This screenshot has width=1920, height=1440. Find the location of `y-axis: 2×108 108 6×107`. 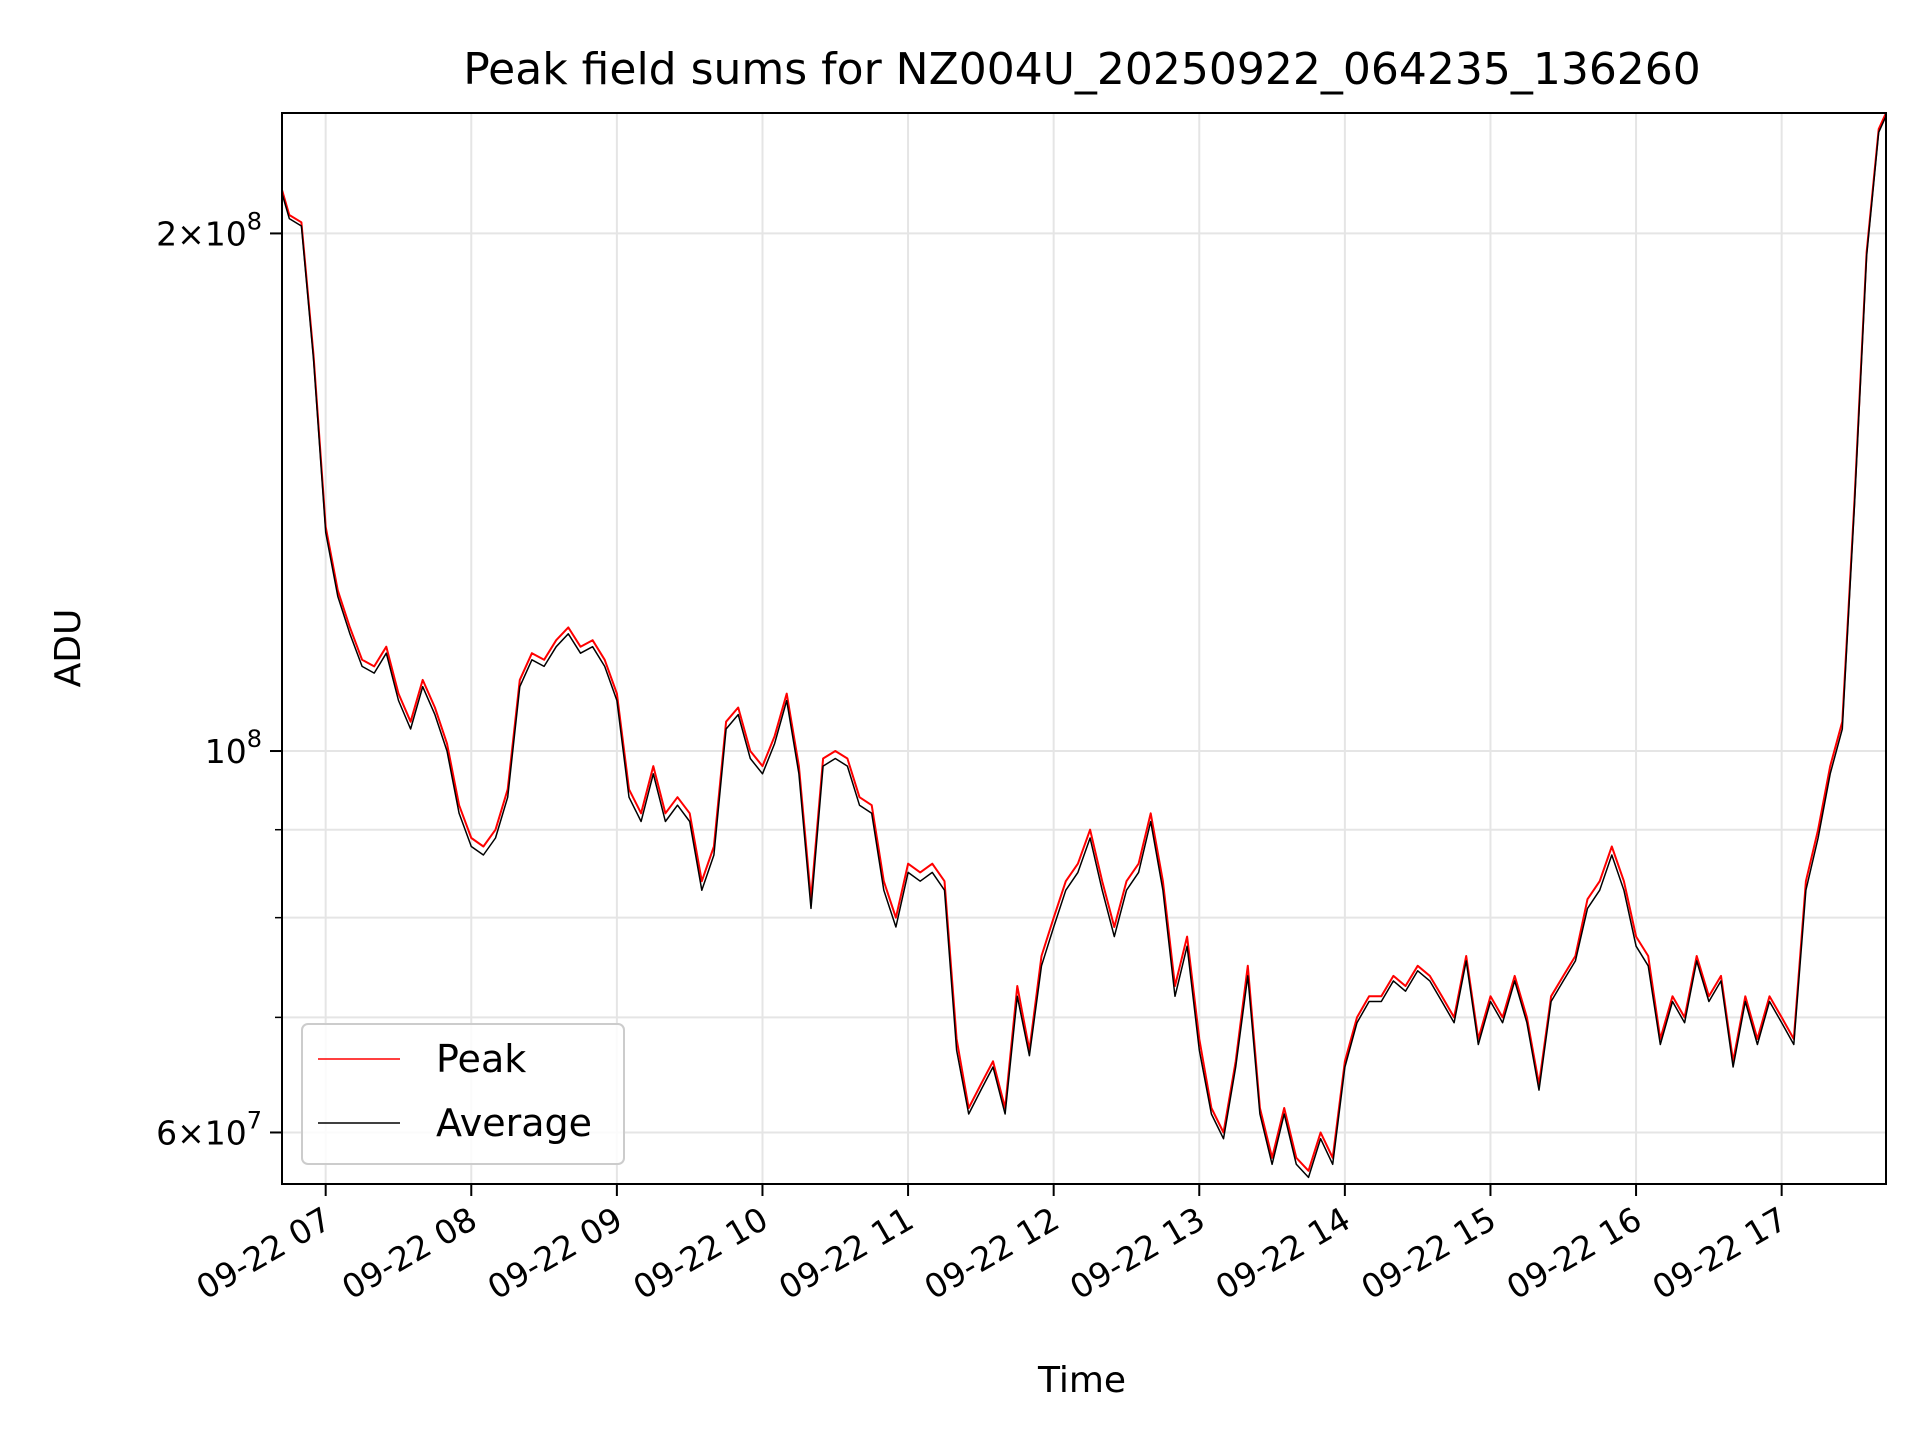

y-axis: 2×108 108 6×107 is located at coordinates (219, 679).